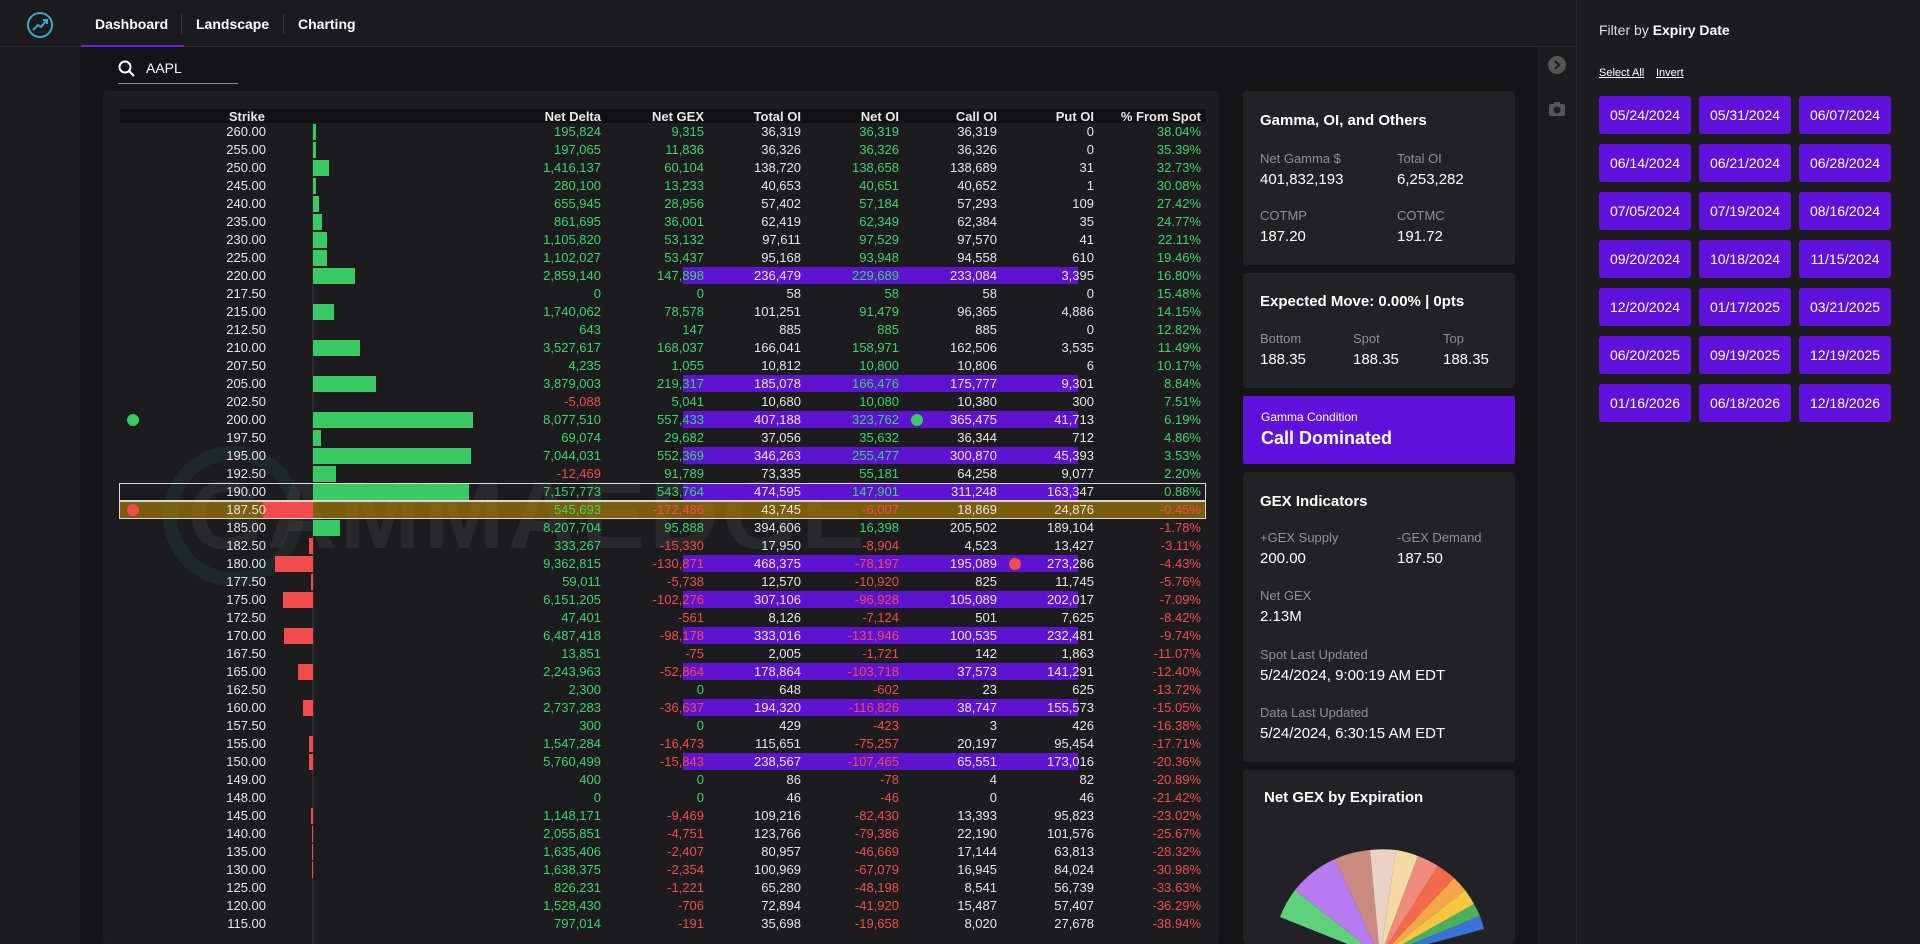 The height and width of the screenshot is (944, 1920). What do you see at coordinates (1070, 671) in the screenshot?
I see `put-oi-cell: 141,291` at bounding box center [1070, 671].